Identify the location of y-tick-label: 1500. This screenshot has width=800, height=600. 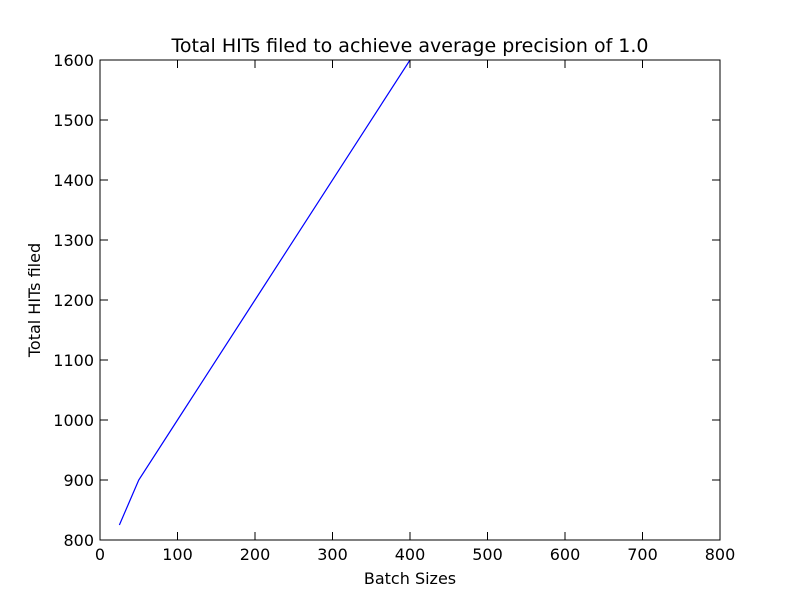
(73, 120).